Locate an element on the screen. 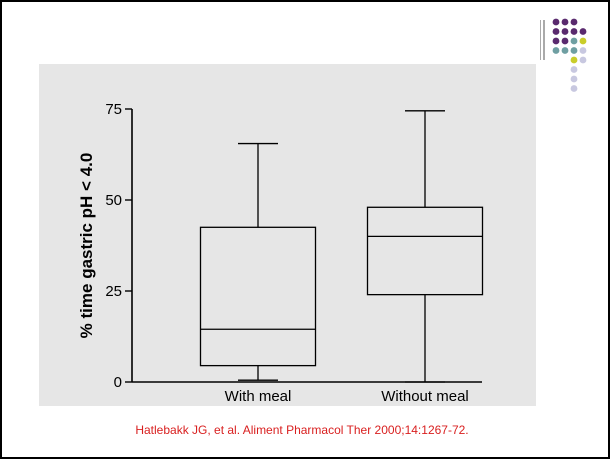 This screenshot has height=461, width=610. y-tick-label: 75 is located at coordinates (113, 109).